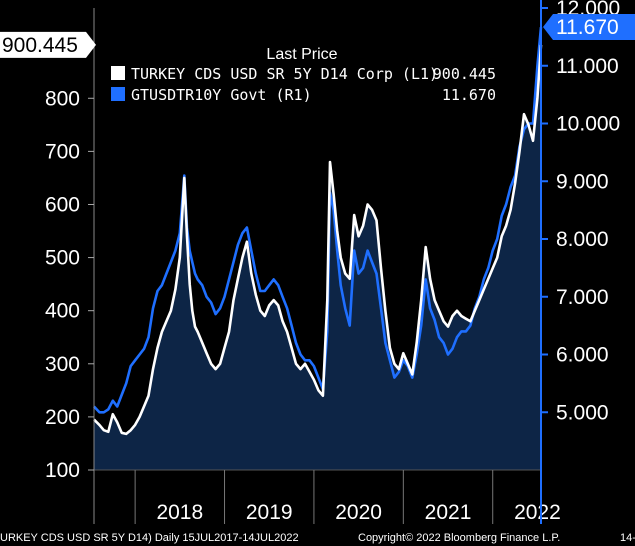  Describe the element at coordinates (269, 512) in the screenshot. I see `x-tick-label: 2019` at that location.